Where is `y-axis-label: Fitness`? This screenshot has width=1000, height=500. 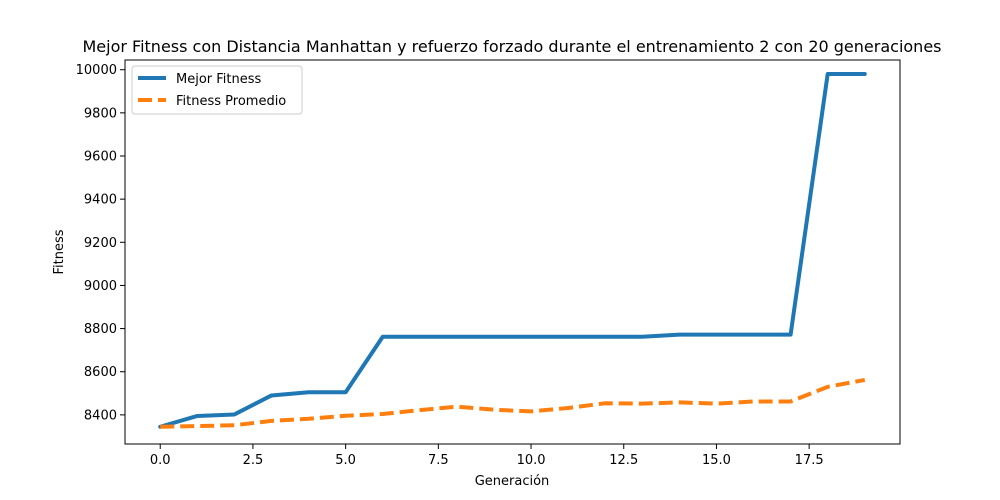
y-axis-label: Fitness is located at coordinates (59, 251).